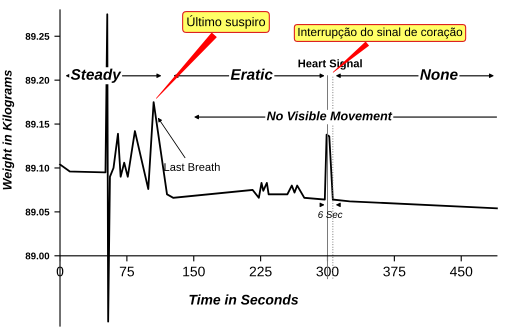  Describe the element at coordinates (394, 271) in the screenshot. I see `x-tick-label: 375` at that location.